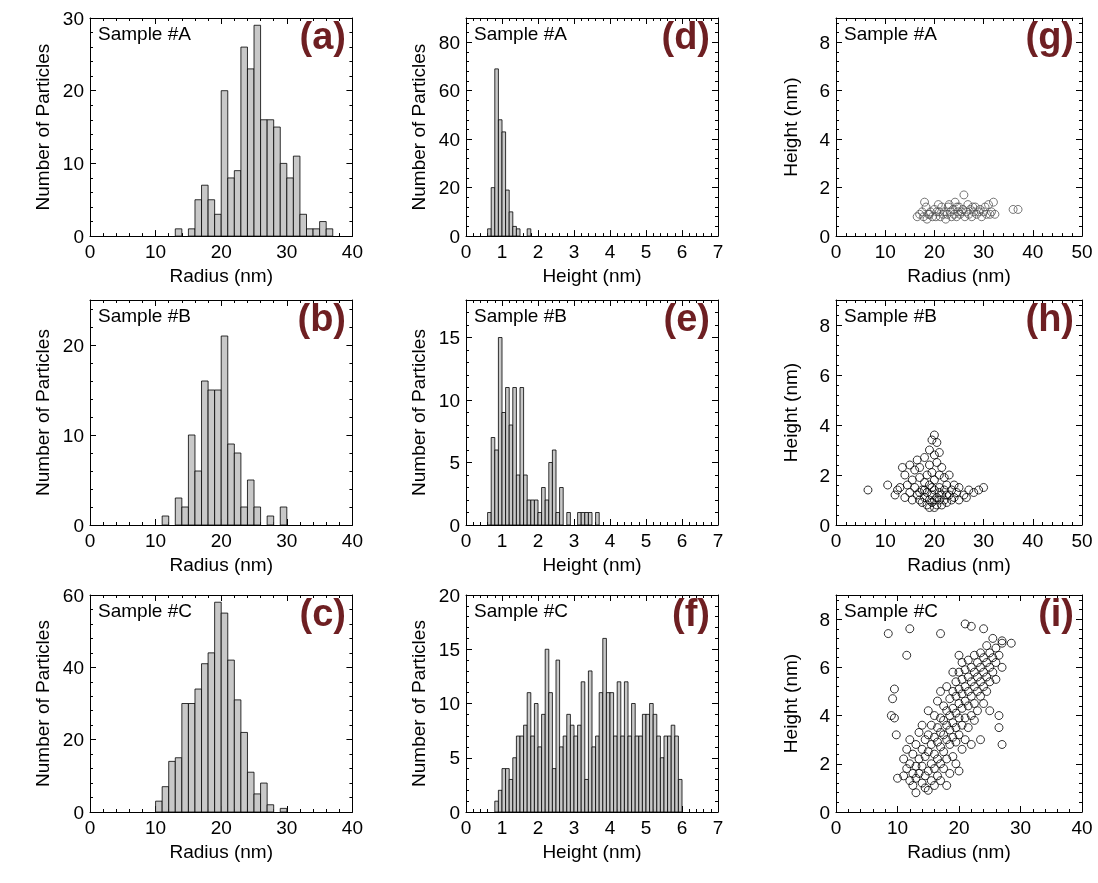 This screenshot has height=883, width=1098. I want to click on annotation: (b), so click(322, 318).